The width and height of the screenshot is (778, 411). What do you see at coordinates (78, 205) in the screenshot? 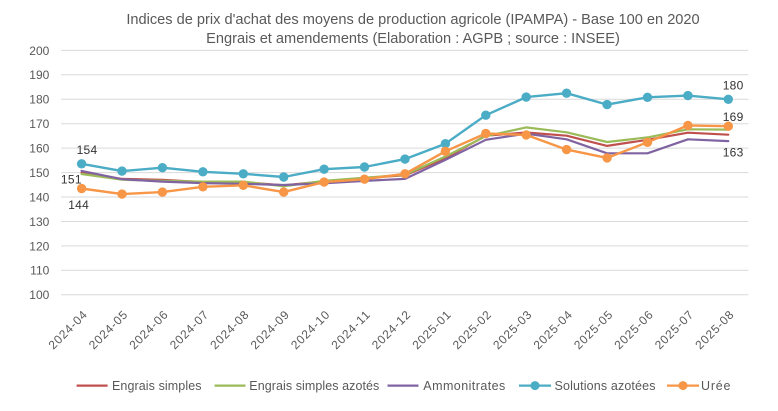
I see `svg-text: 144` at bounding box center [78, 205].